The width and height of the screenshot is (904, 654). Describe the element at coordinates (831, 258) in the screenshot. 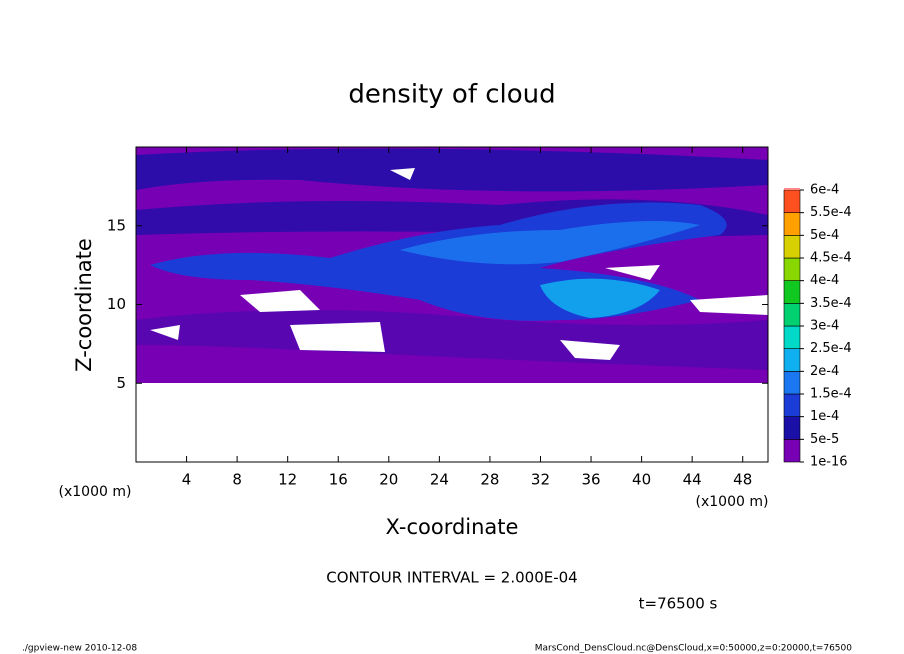

I see `colorbar-label: 4.5e-4` at that location.